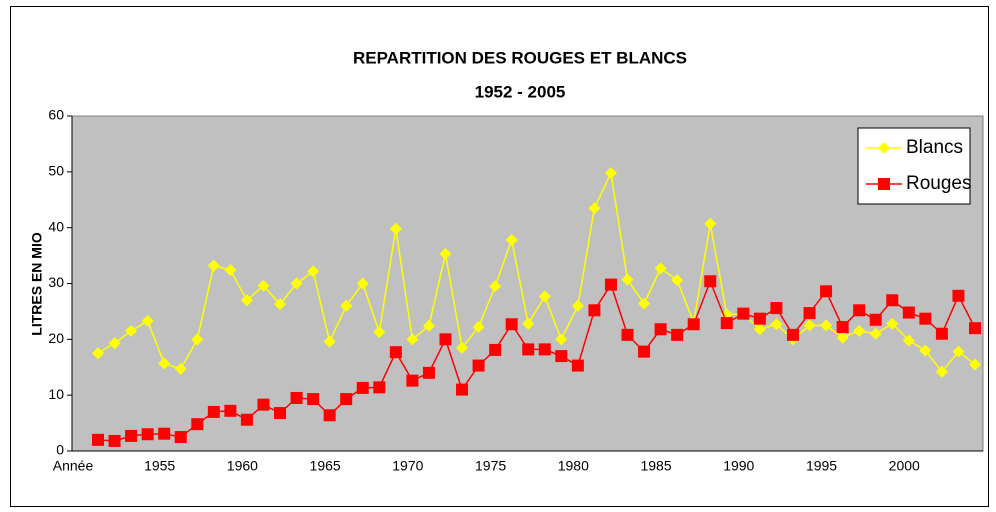 The image size is (996, 512). What do you see at coordinates (73, 466) in the screenshot?
I see `x-tick-label: Année` at bounding box center [73, 466].